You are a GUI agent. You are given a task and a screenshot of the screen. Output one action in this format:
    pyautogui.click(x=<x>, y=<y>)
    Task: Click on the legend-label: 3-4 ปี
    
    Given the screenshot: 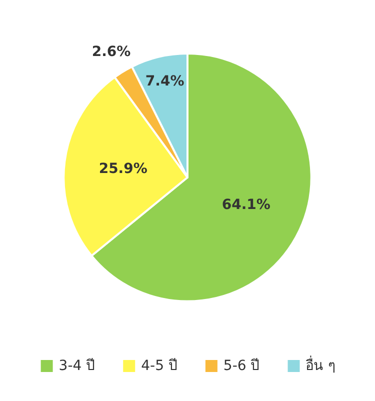 What is the action you would take?
    pyautogui.click(x=77, y=366)
    